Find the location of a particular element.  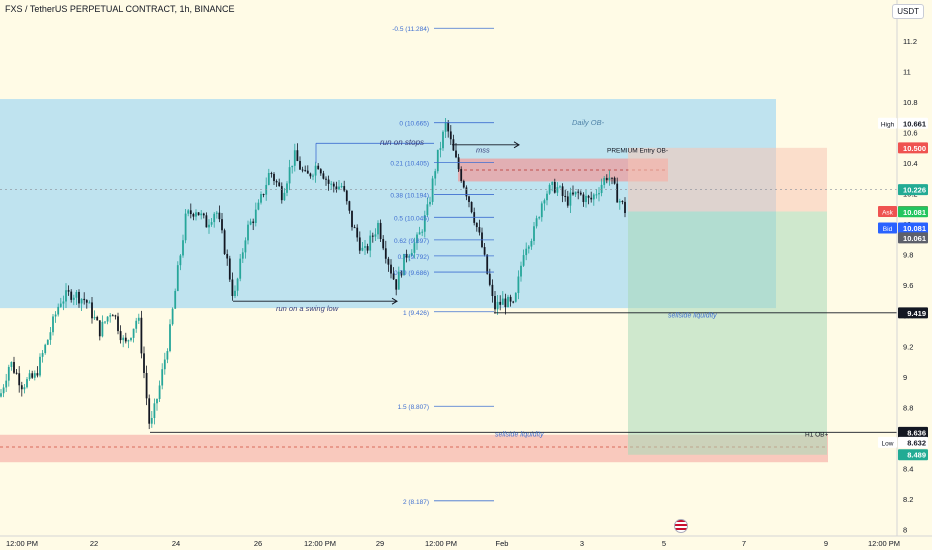

high-value-bg is located at coordinates (913, 123).